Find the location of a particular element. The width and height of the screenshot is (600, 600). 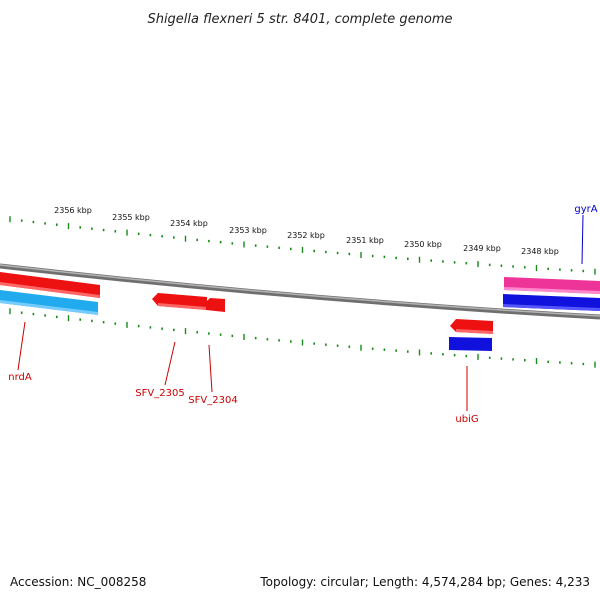

feature-ubiG-shade is located at coordinates (474, 331).